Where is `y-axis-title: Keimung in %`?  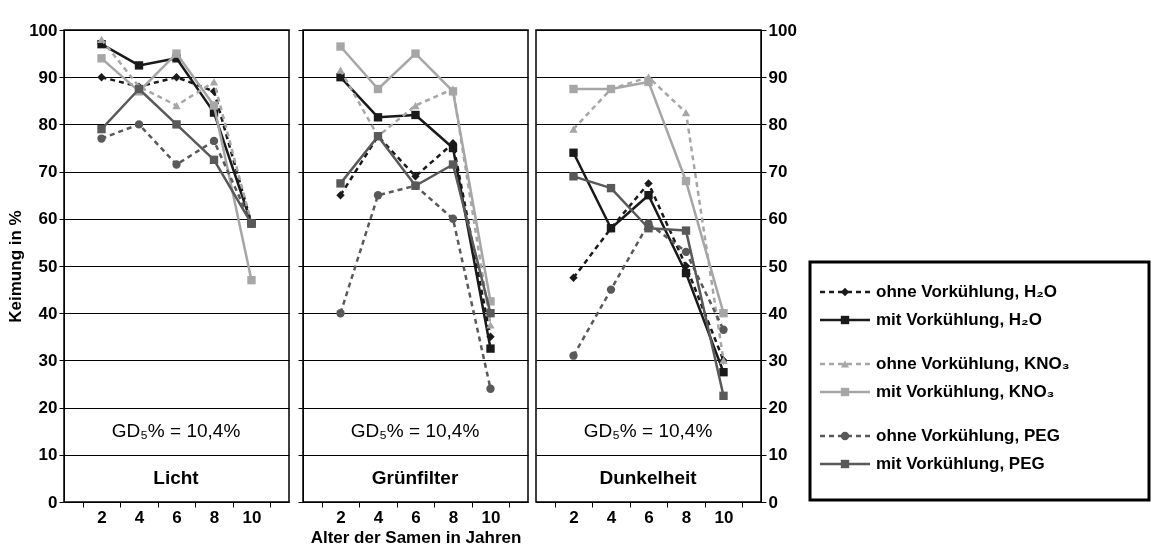
y-axis-title: Keimung in % is located at coordinates (16, 266).